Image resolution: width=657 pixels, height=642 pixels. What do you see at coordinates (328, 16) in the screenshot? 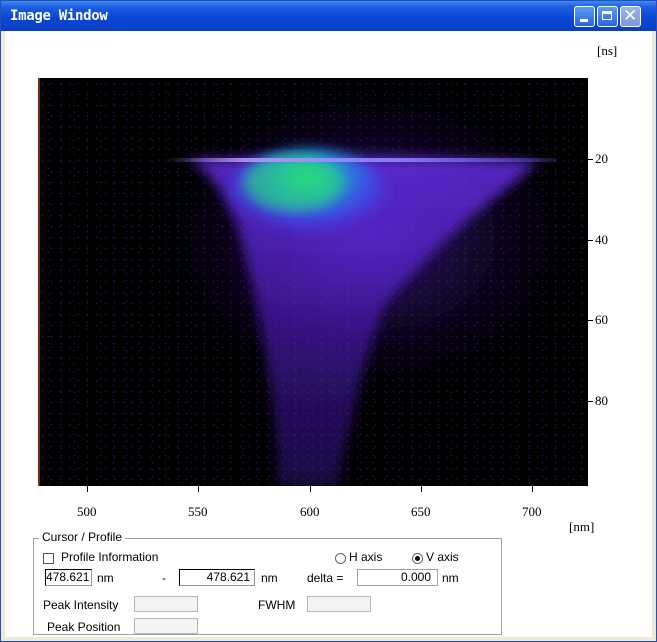
I see `title-bar: Image Window ✕` at bounding box center [328, 16].